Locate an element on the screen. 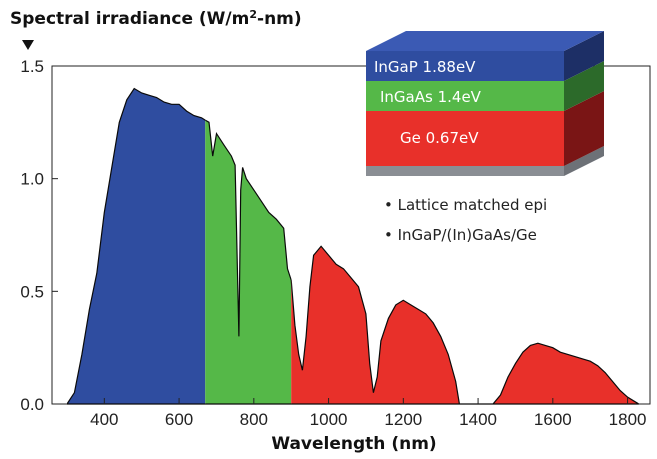 Image resolution: width=657 pixels, height=459 pixels. x-tick-label: 800 is located at coordinates (254, 419).